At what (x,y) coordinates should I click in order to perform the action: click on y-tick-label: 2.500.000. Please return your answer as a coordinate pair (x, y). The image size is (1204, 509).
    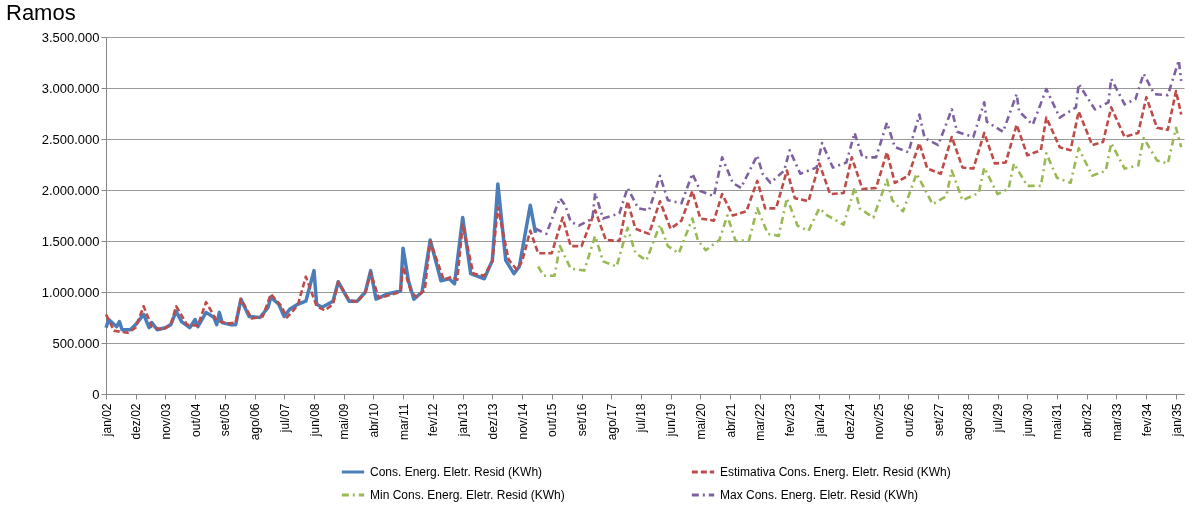
    Looking at the image, I should click on (70, 139).